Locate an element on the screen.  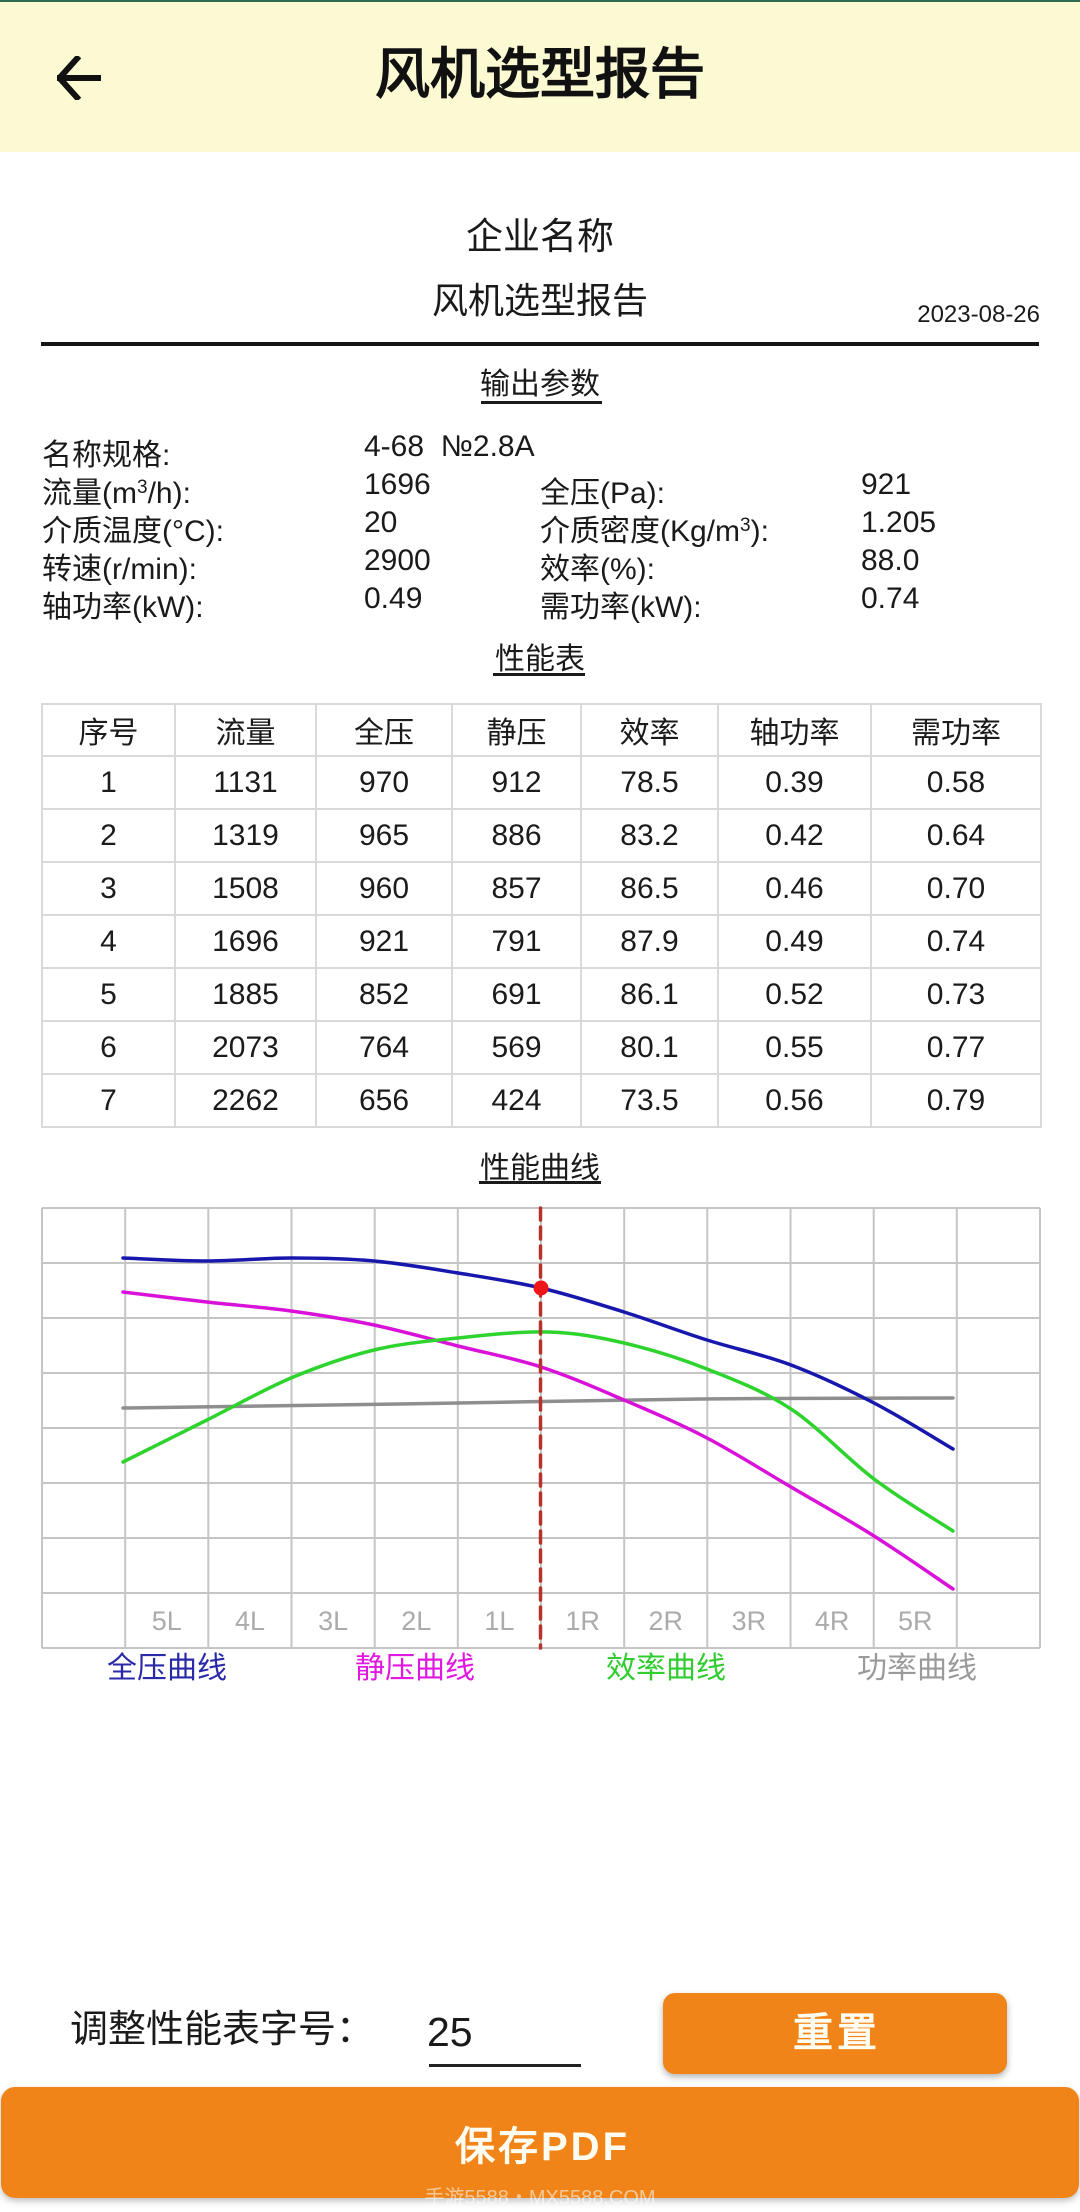
svg-text: 3R is located at coordinates (749, 1621).